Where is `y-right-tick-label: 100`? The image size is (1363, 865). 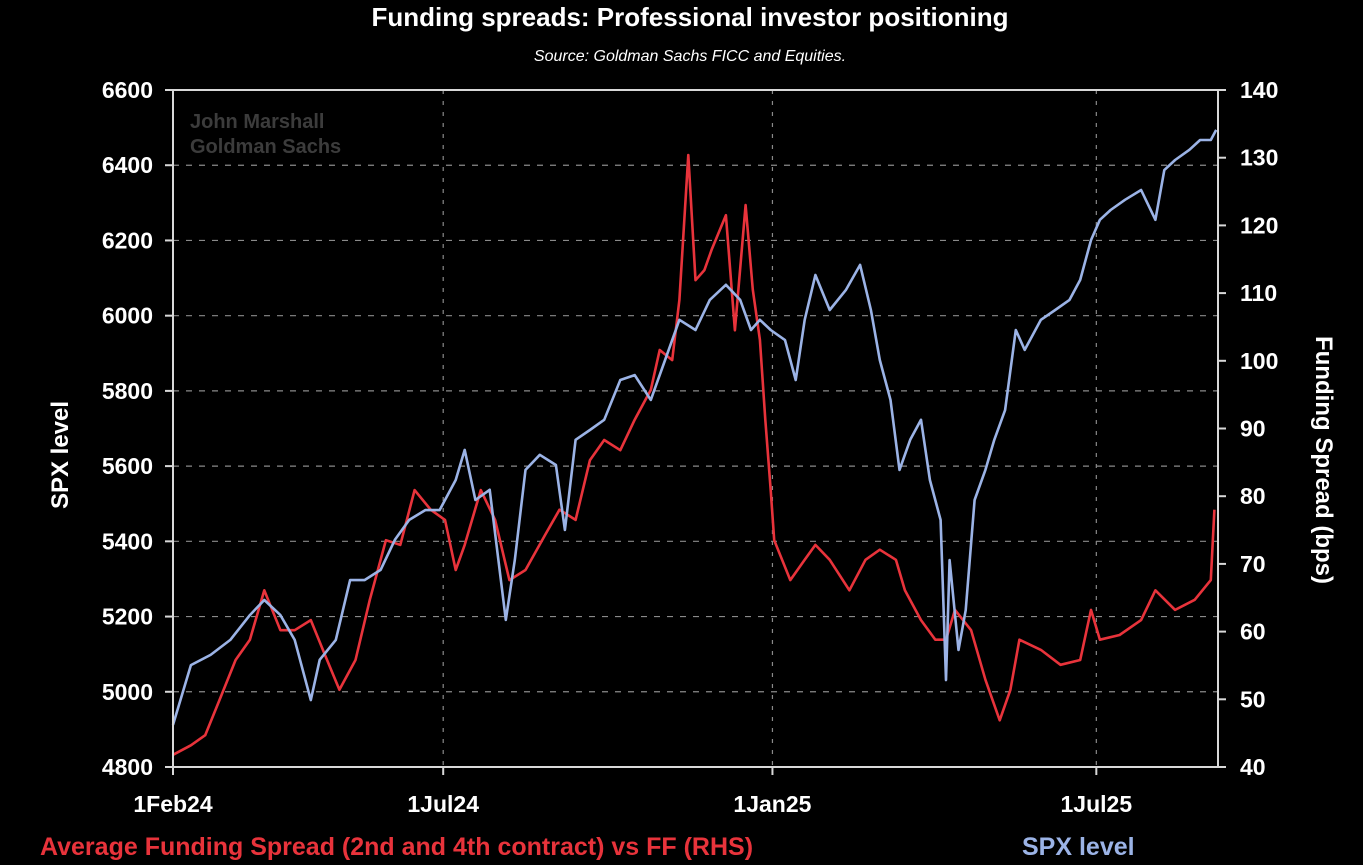
y-right-tick-label: 100 is located at coordinates (1259, 361).